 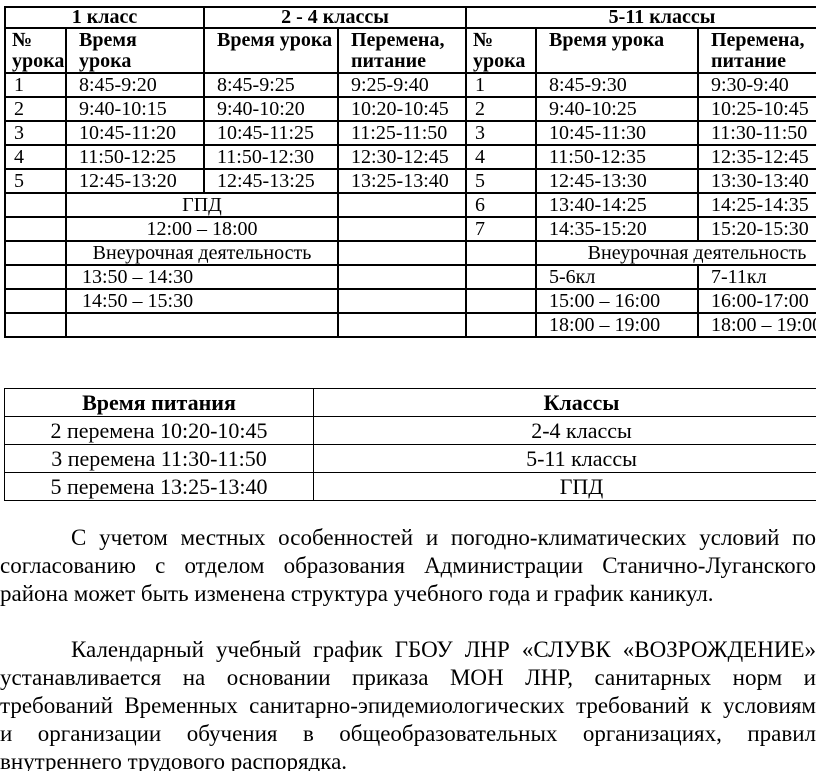 I want to click on col-header-lesson-time-2-4: Время урока, so click(x=271, y=50).